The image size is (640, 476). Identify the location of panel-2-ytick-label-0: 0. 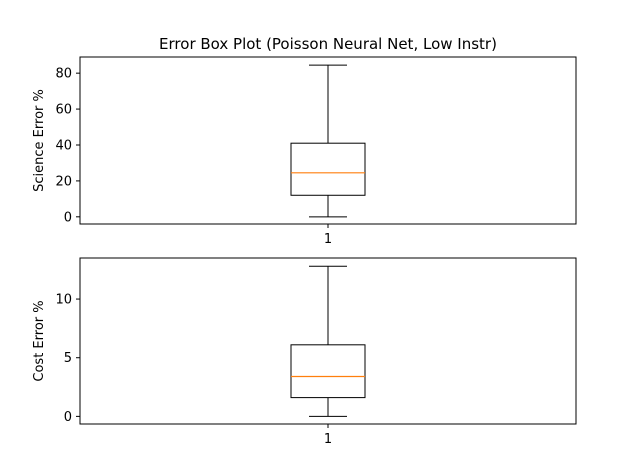
(68, 417).